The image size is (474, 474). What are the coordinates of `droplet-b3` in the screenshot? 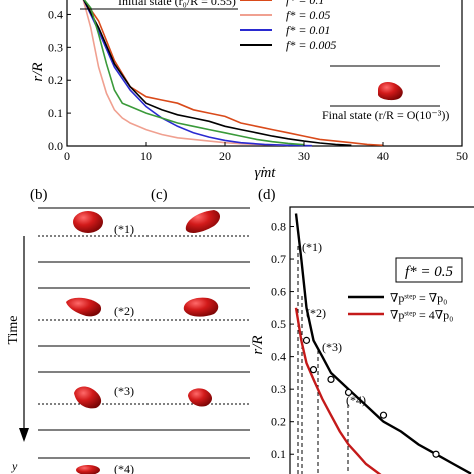 It's located at (88, 397).